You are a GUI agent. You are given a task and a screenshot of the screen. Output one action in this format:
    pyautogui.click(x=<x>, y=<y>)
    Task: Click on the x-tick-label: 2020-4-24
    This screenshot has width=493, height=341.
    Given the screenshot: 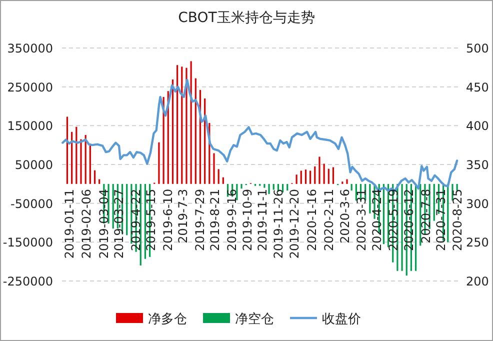 What is the action you would take?
    pyautogui.click(x=377, y=220)
    